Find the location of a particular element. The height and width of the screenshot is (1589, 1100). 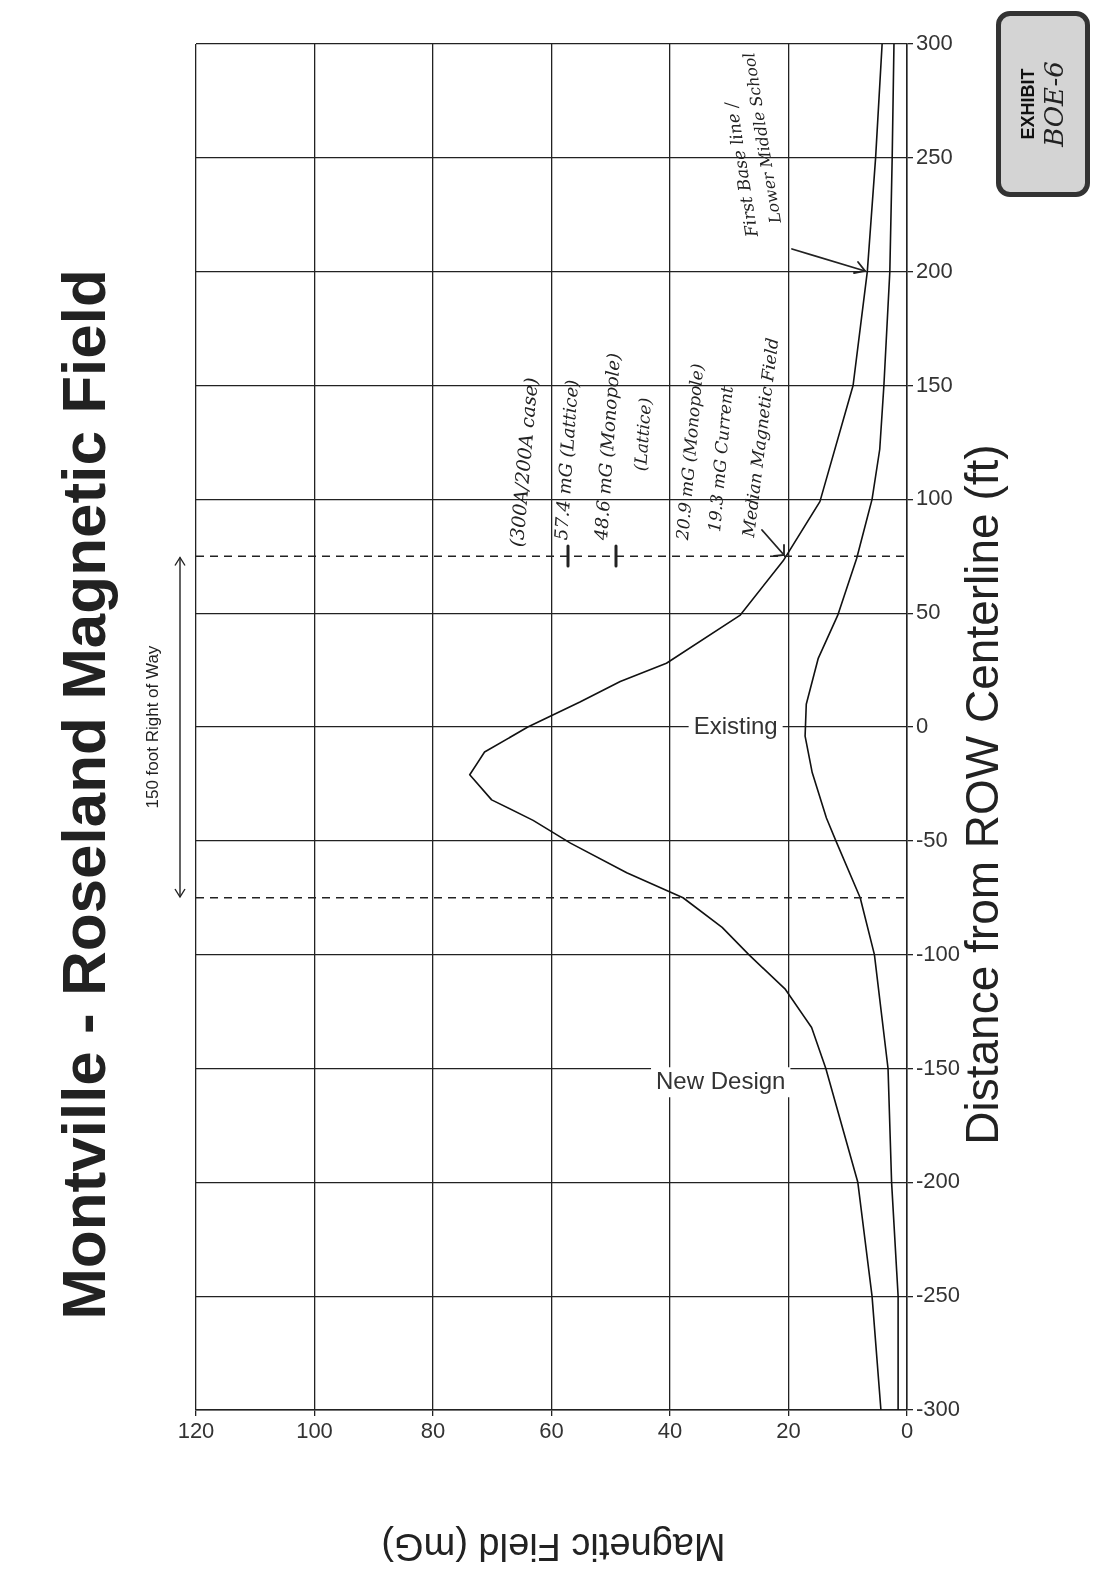

y-tick-label: 0 is located at coordinates (922, 726).